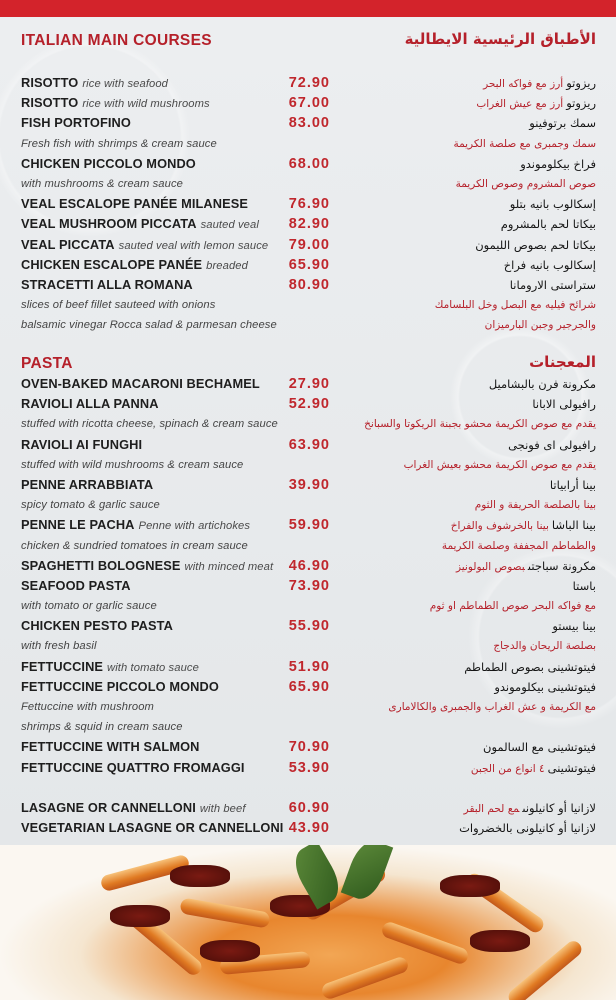 The image size is (616, 1000). I want to click on item-name-ar-text: إسكالوب بانيه فراخ, so click(549, 264).